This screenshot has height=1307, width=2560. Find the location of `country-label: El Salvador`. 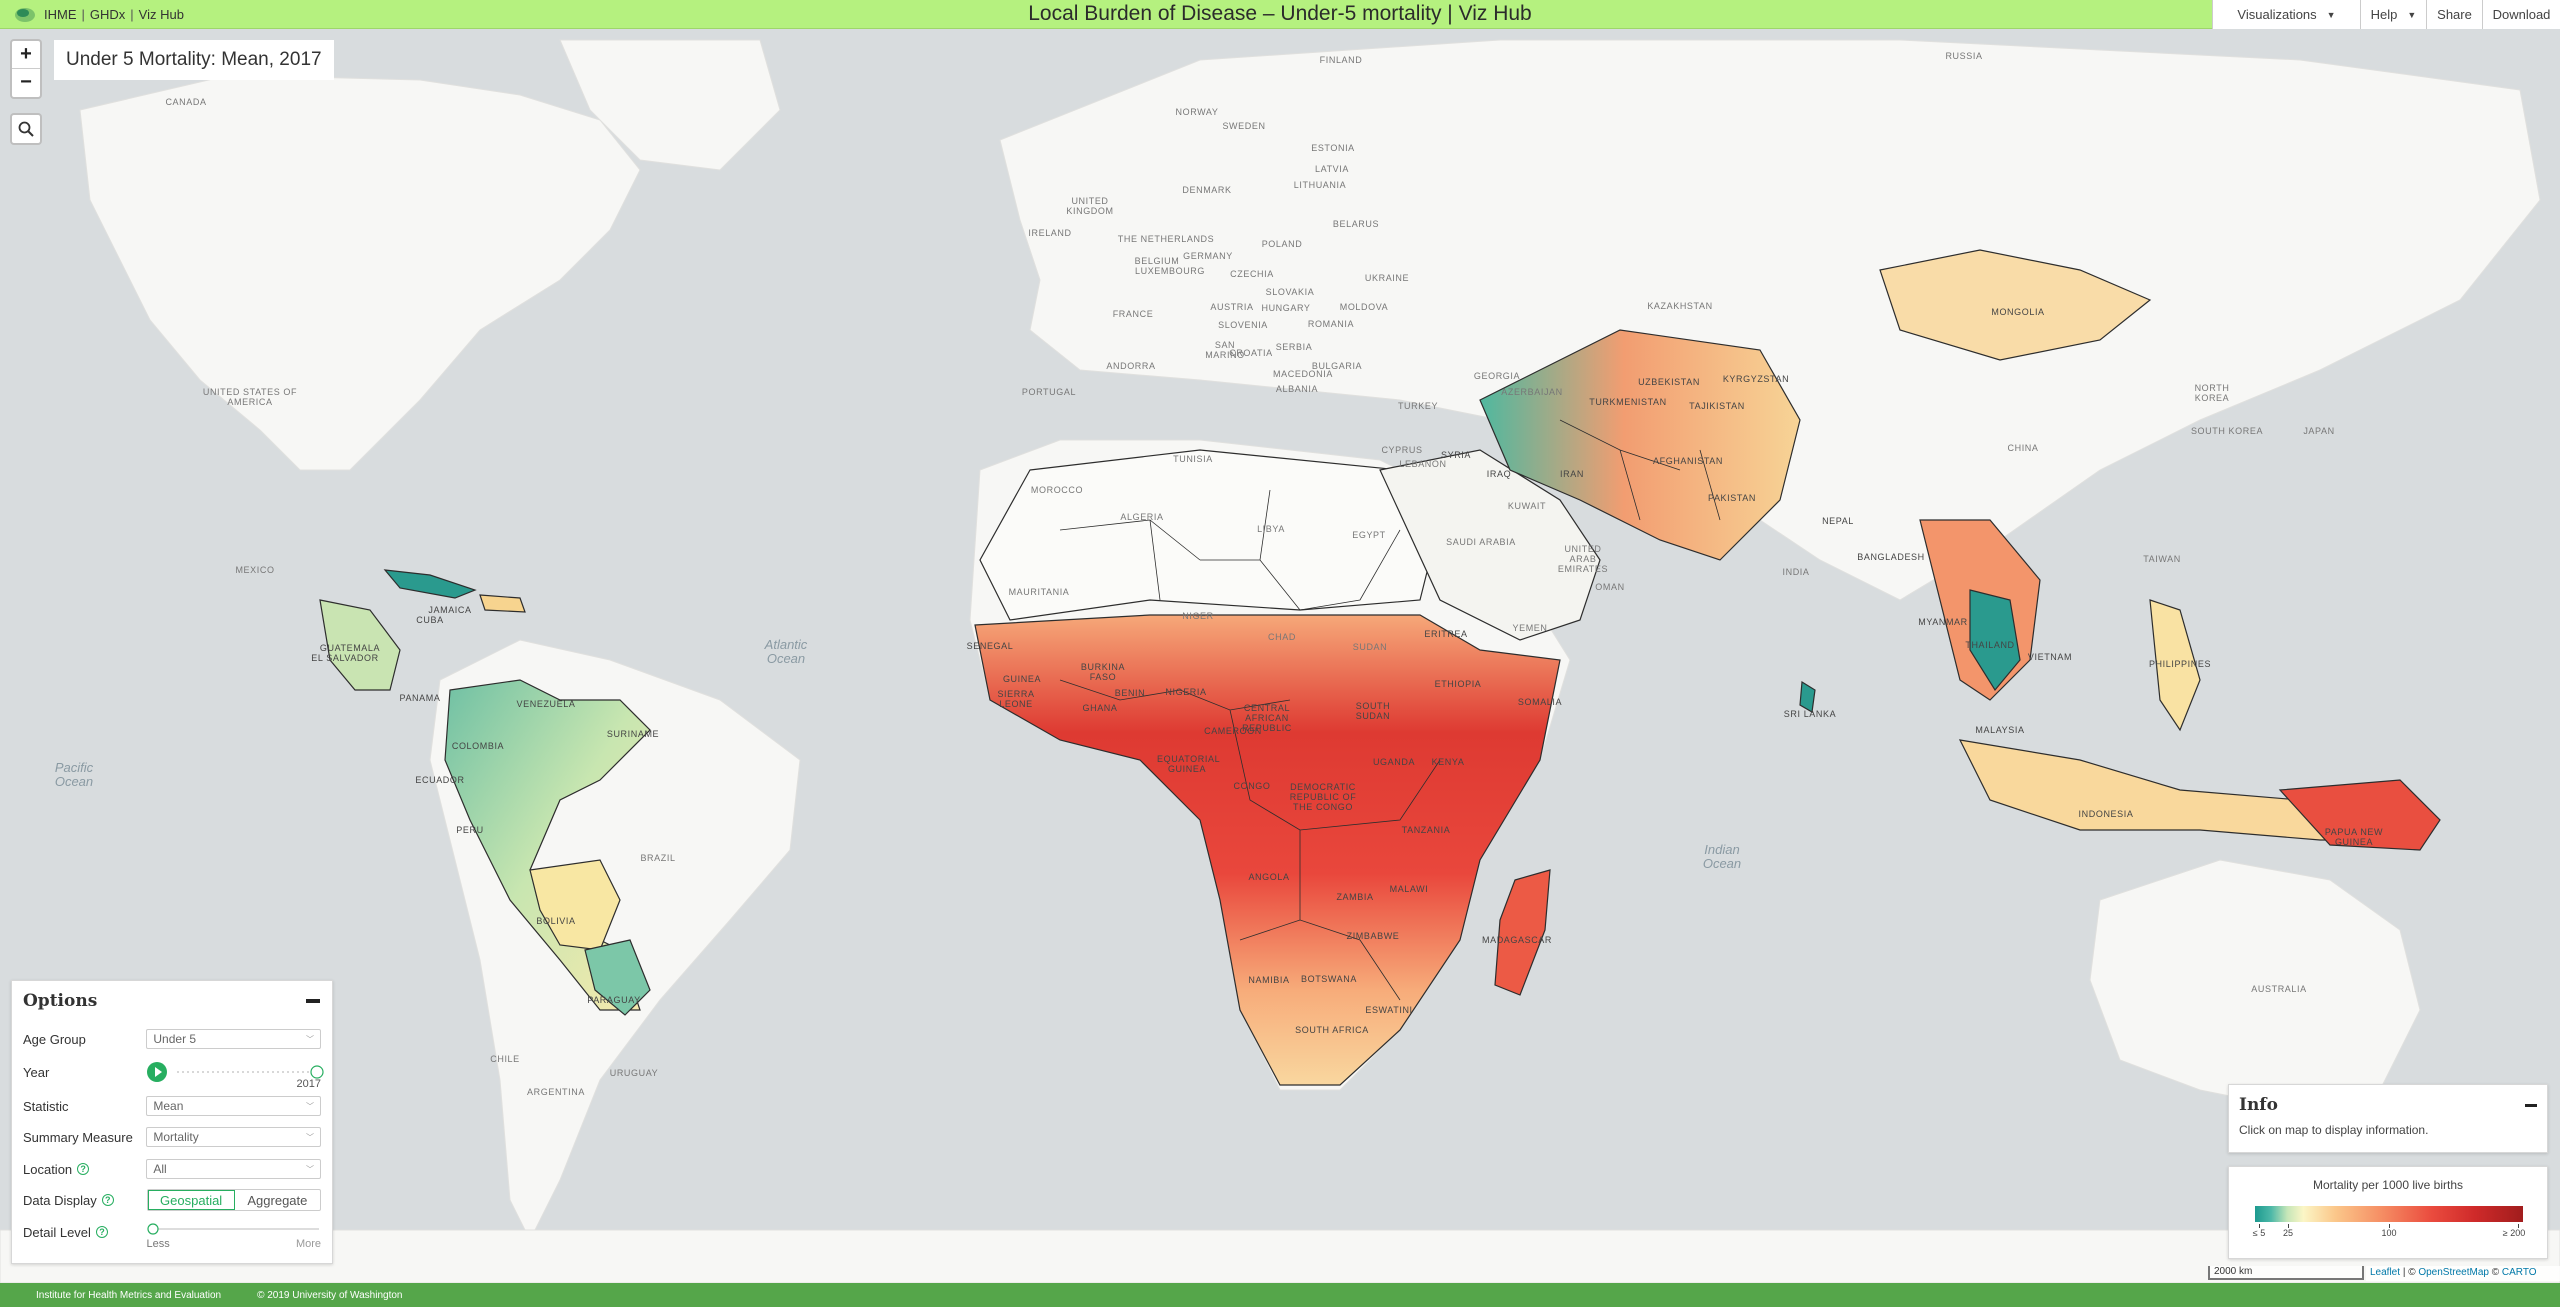

country-label: El Salvador is located at coordinates (345, 658).